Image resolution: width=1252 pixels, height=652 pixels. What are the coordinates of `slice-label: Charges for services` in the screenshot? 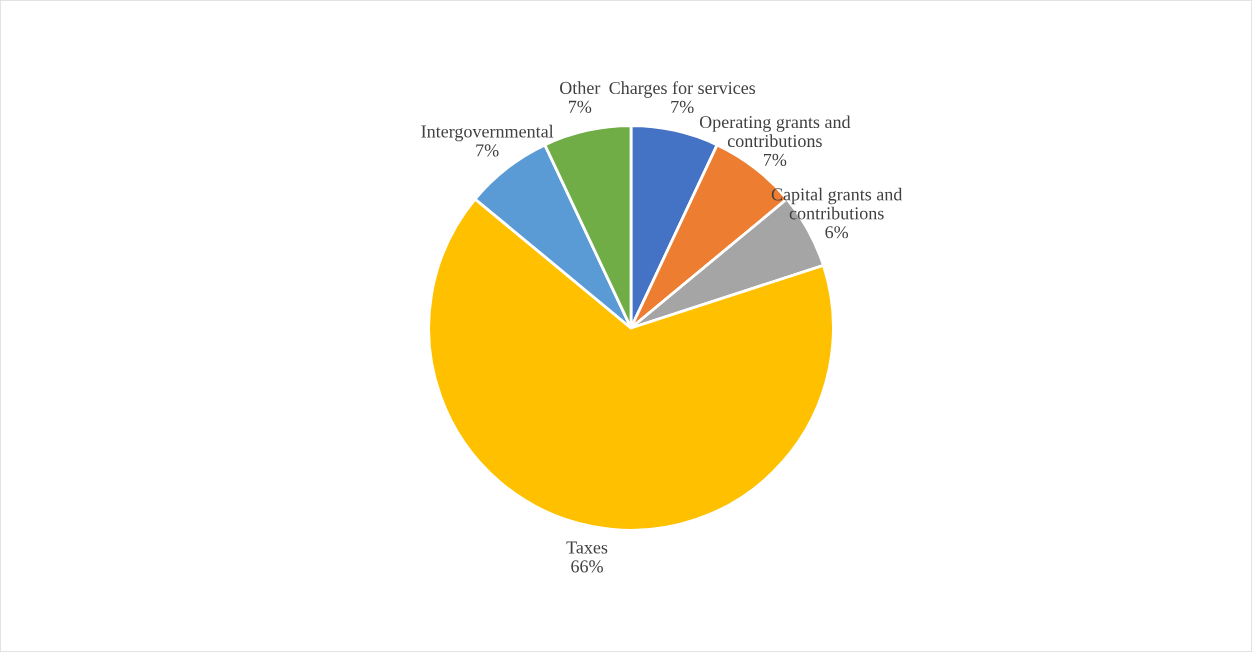 It's located at (682, 89).